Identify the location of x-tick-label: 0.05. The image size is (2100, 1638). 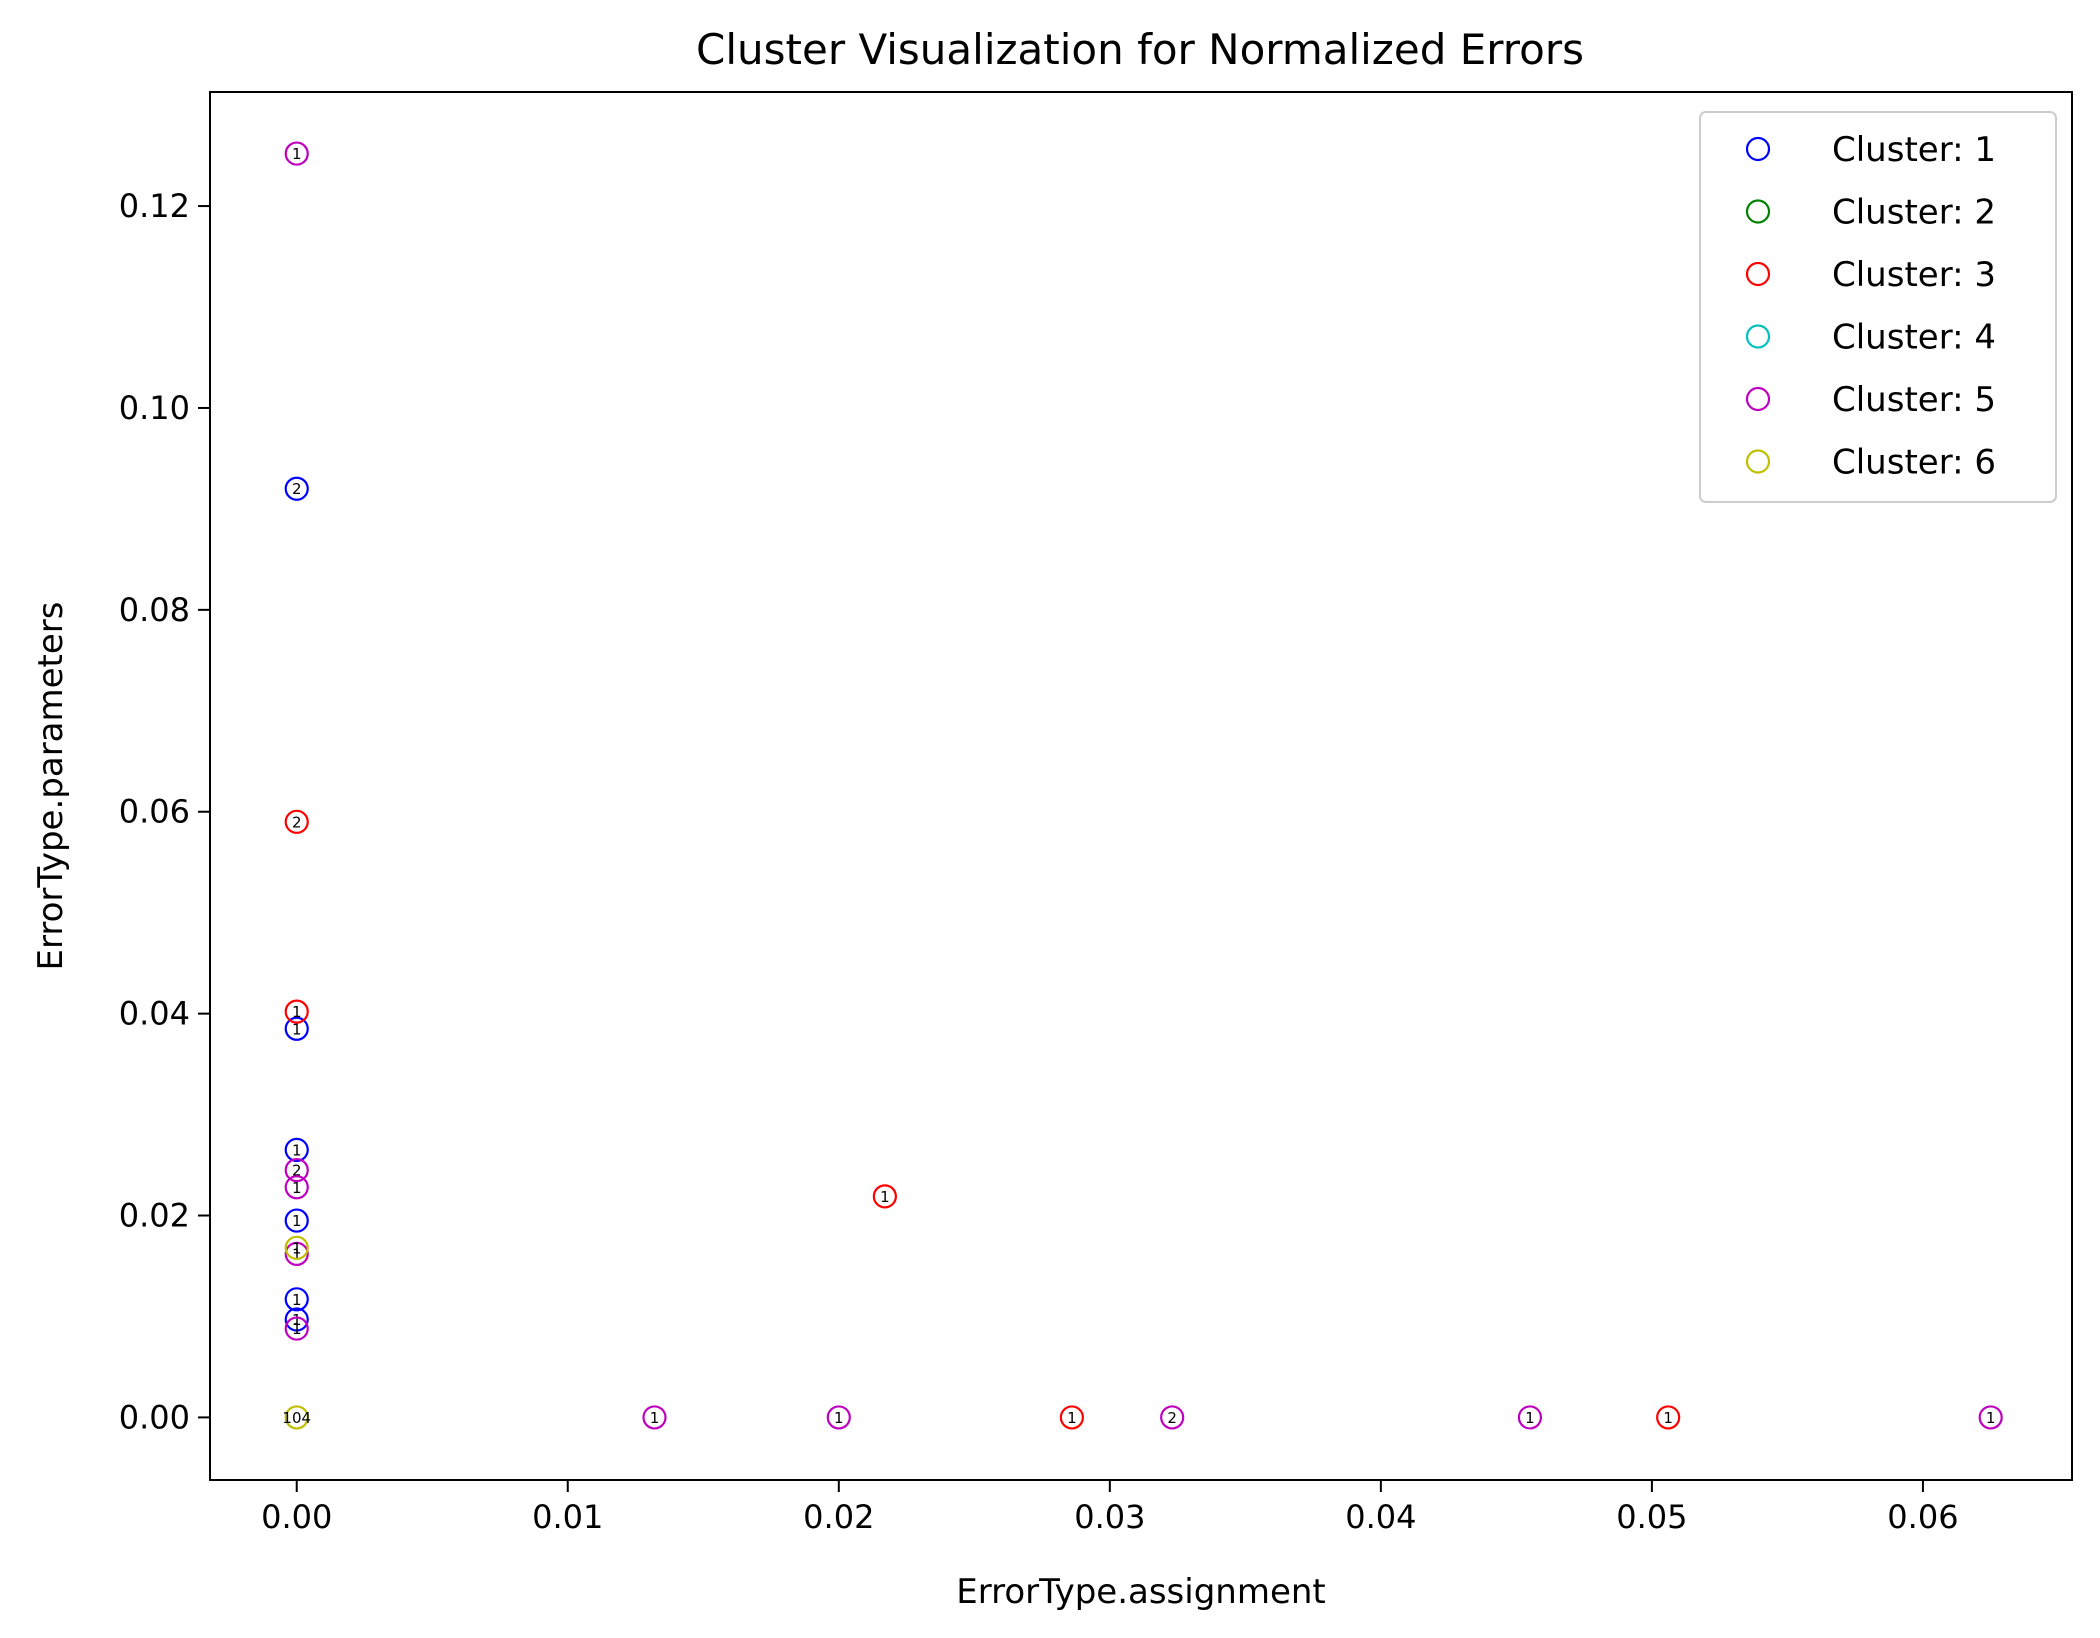
(1651, 1517).